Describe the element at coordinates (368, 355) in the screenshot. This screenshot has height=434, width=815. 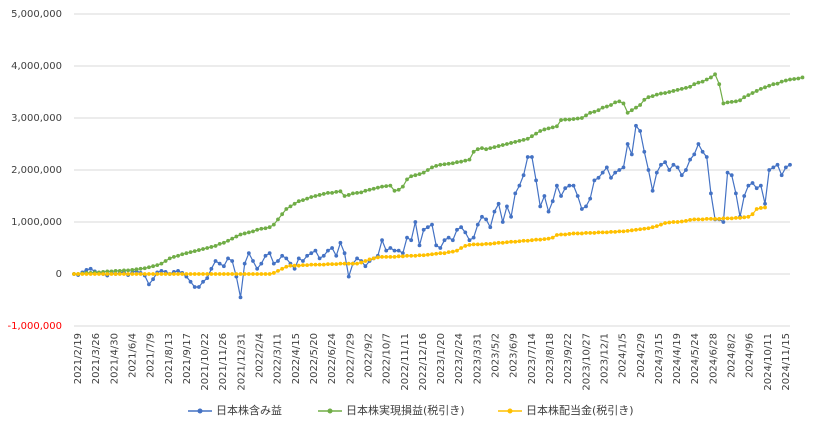
I see `x-tick-label: 2022/9/2` at that location.